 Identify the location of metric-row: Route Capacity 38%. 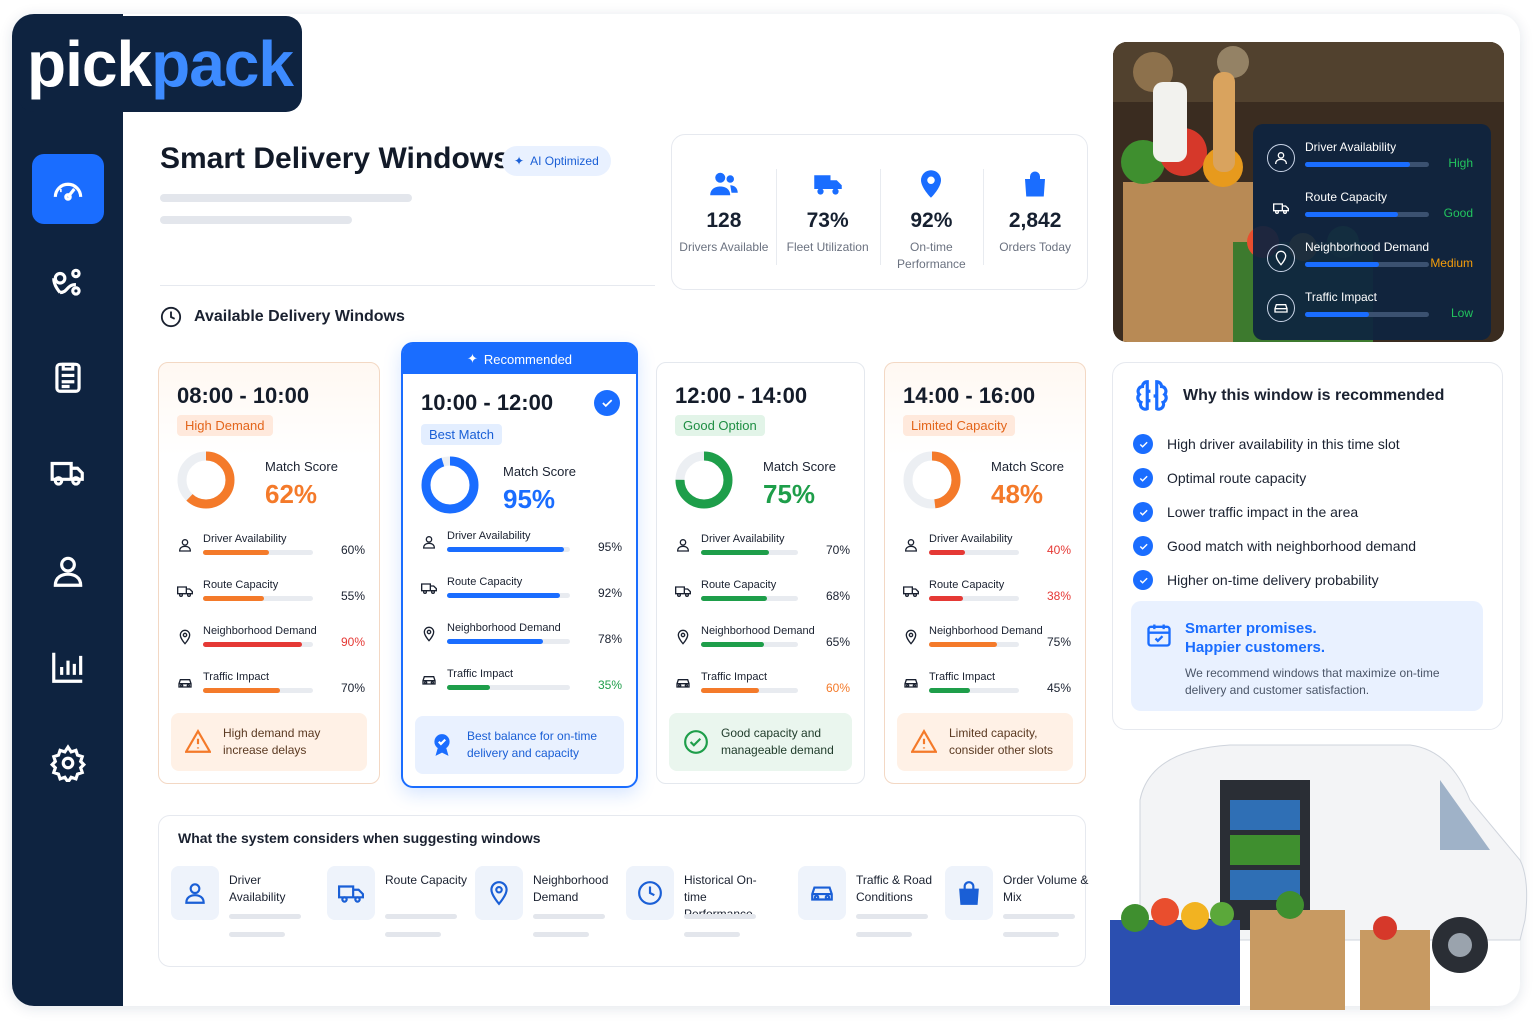
(987, 594).